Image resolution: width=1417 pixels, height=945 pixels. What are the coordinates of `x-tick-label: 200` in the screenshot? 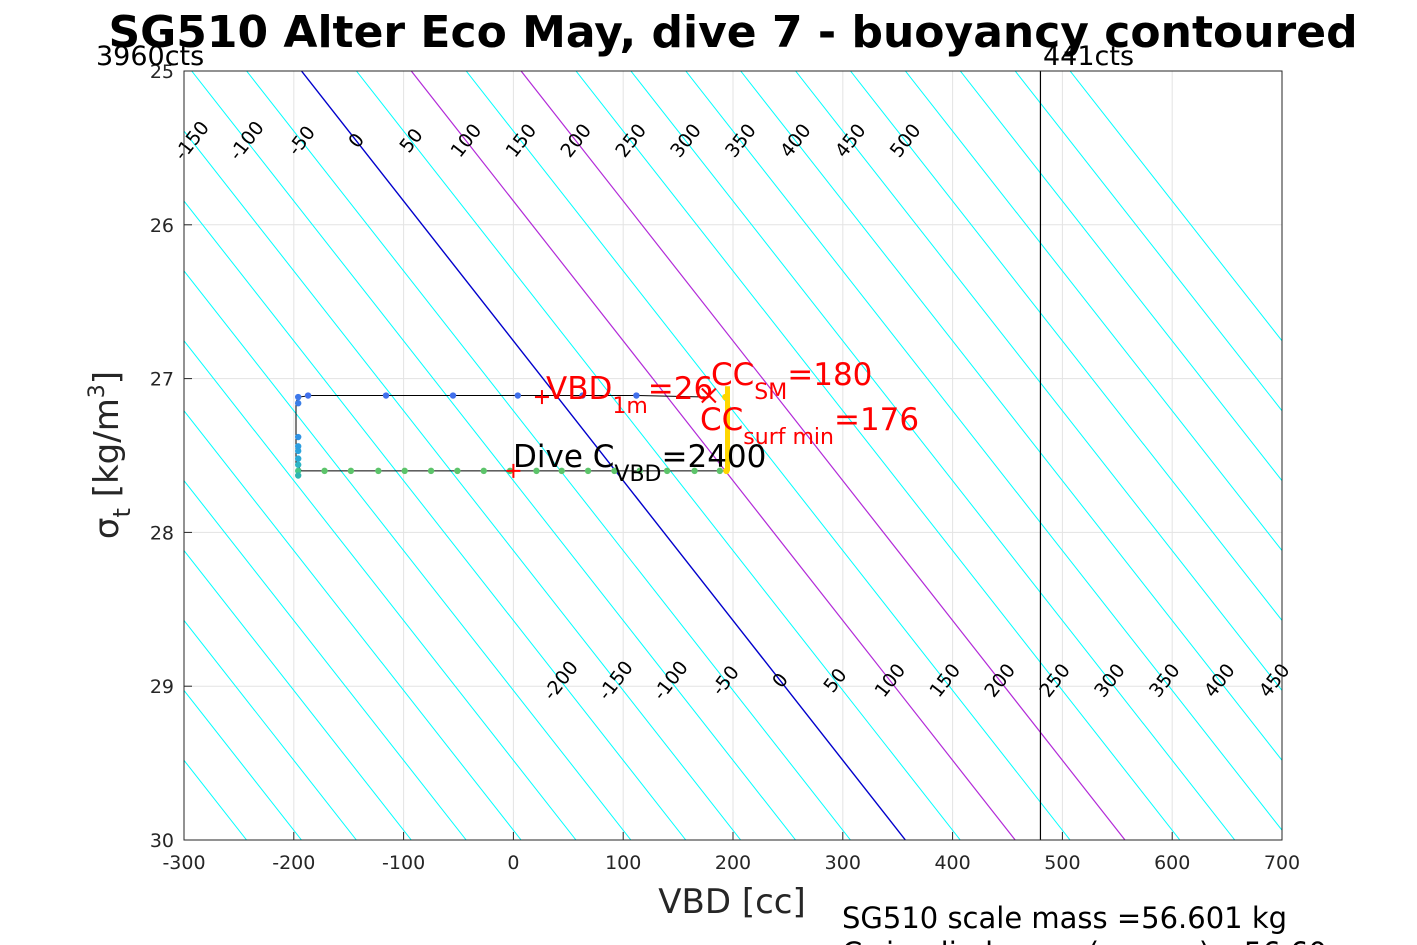 It's located at (733, 863).